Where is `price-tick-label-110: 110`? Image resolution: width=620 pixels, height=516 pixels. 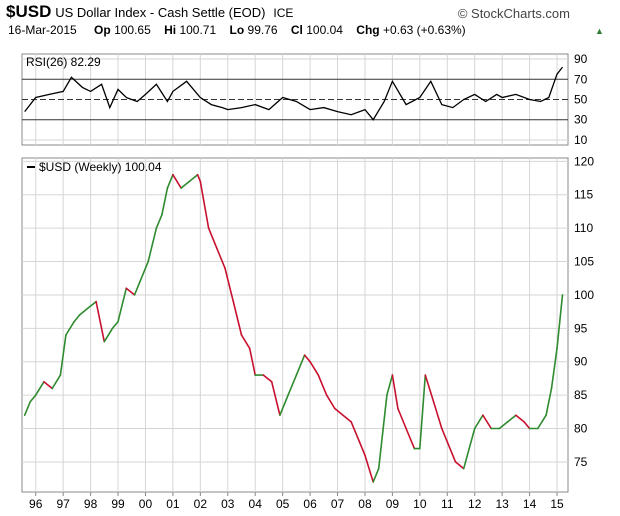 price-tick-label-110: 110 is located at coordinates (583, 228).